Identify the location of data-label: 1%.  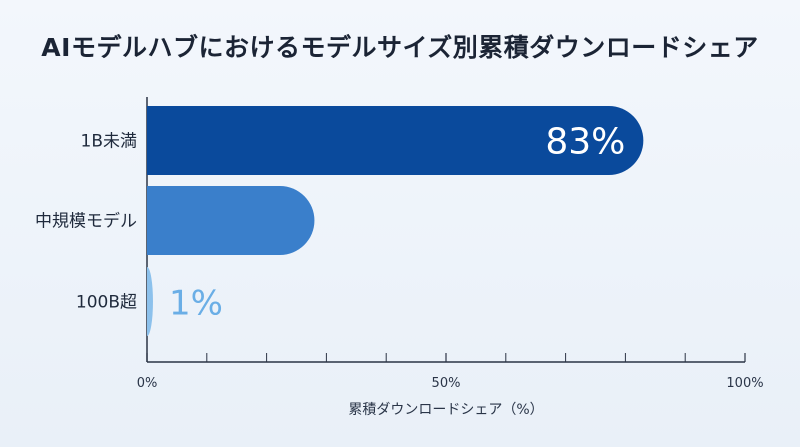
(196, 304).